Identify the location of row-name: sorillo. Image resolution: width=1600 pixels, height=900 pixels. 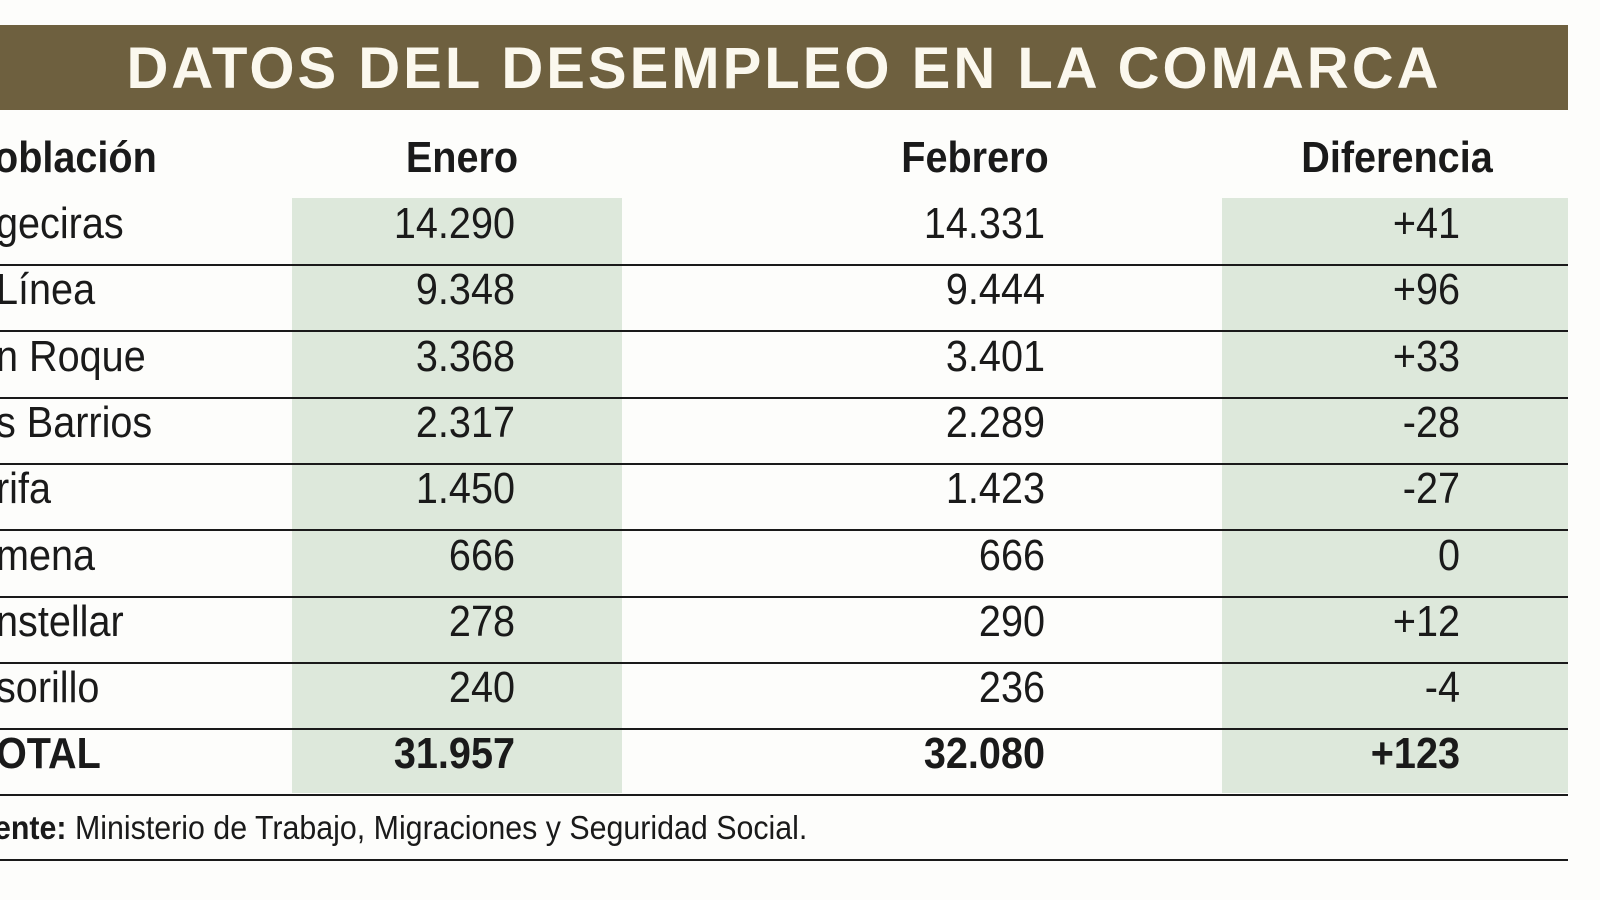
(50, 688).